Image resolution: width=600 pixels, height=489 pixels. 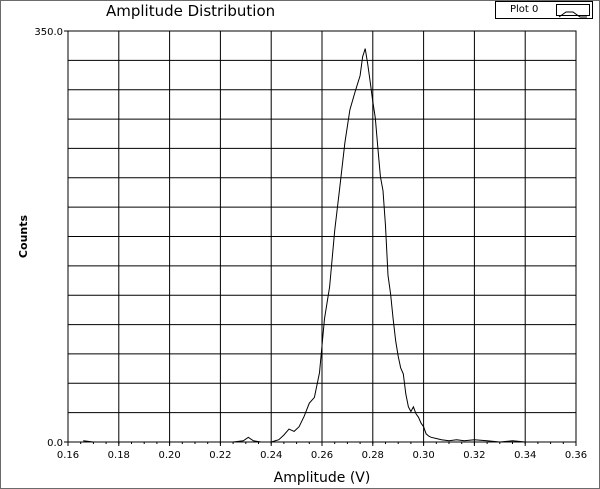 I want to click on x-tick-label: 0.32, so click(x=474, y=455).